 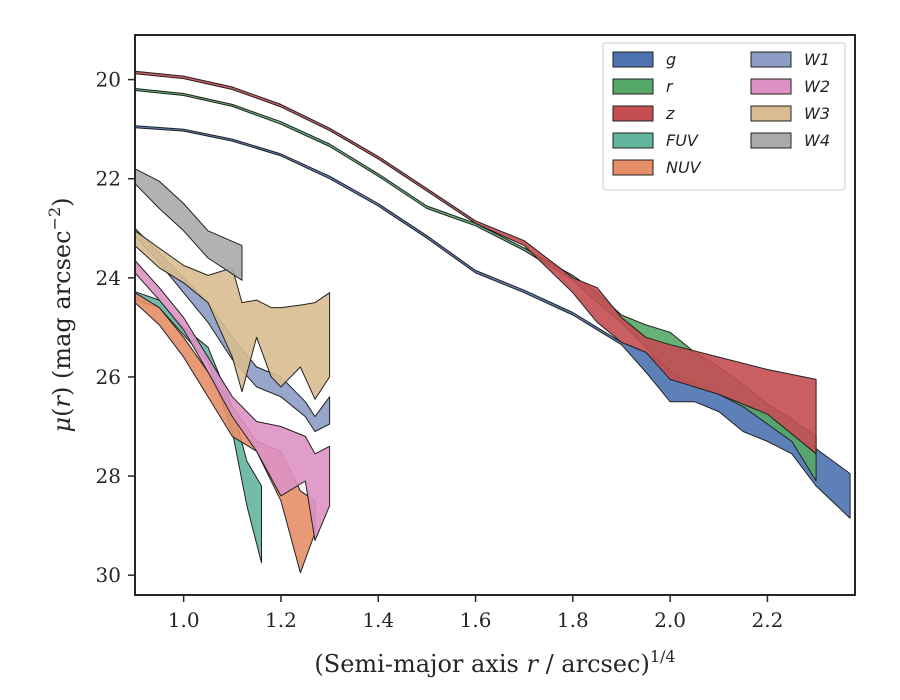 I want to click on y-tick-label: 24, so click(x=108, y=278).